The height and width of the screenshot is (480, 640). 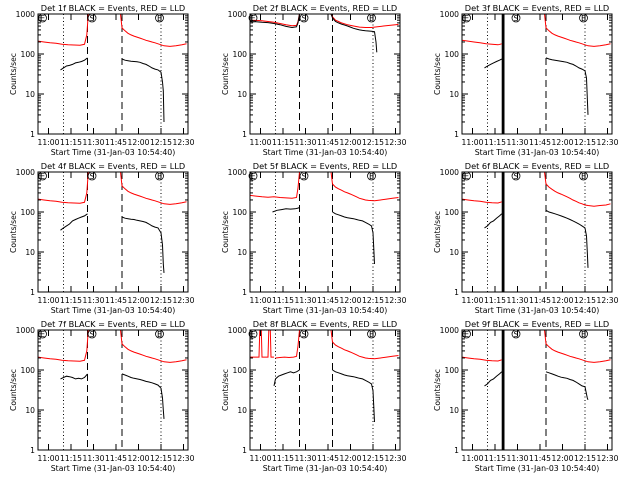 What do you see at coordinates (608, 458) in the screenshot?
I see `x-tick-label: 12:30` at bounding box center [608, 458].